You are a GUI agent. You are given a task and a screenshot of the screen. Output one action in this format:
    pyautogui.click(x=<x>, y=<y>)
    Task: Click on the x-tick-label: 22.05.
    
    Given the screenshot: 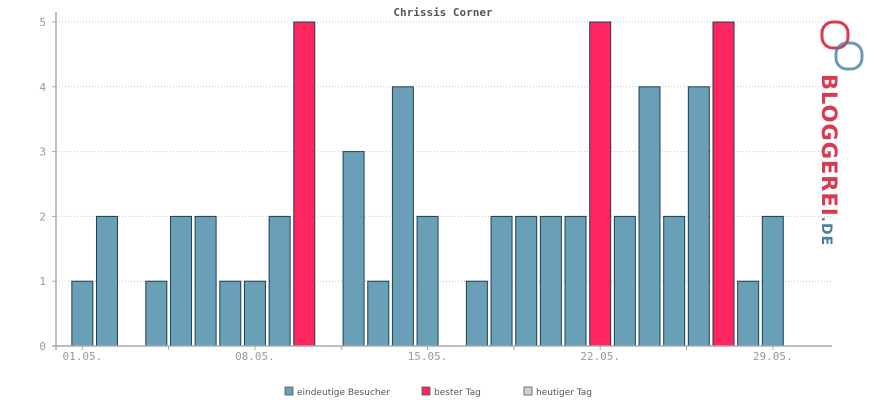 What is the action you would take?
    pyautogui.click(x=600, y=356)
    